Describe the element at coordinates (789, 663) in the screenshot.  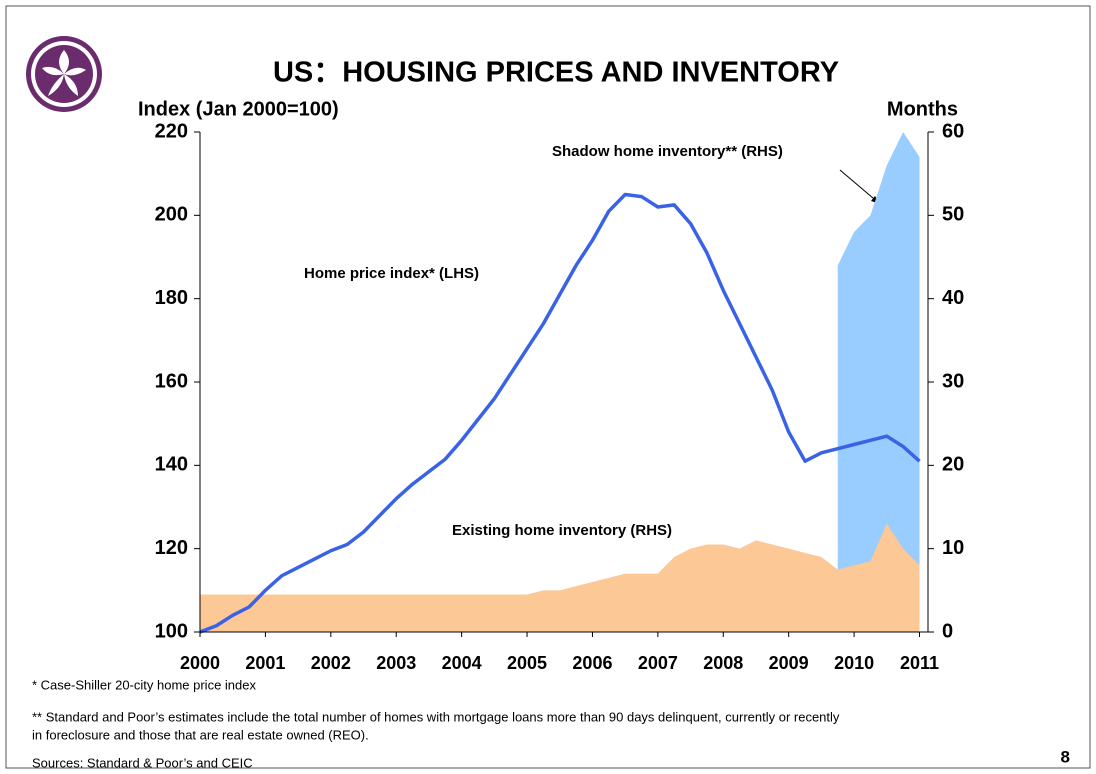
I see `x-tick-label: 2009` at that location.